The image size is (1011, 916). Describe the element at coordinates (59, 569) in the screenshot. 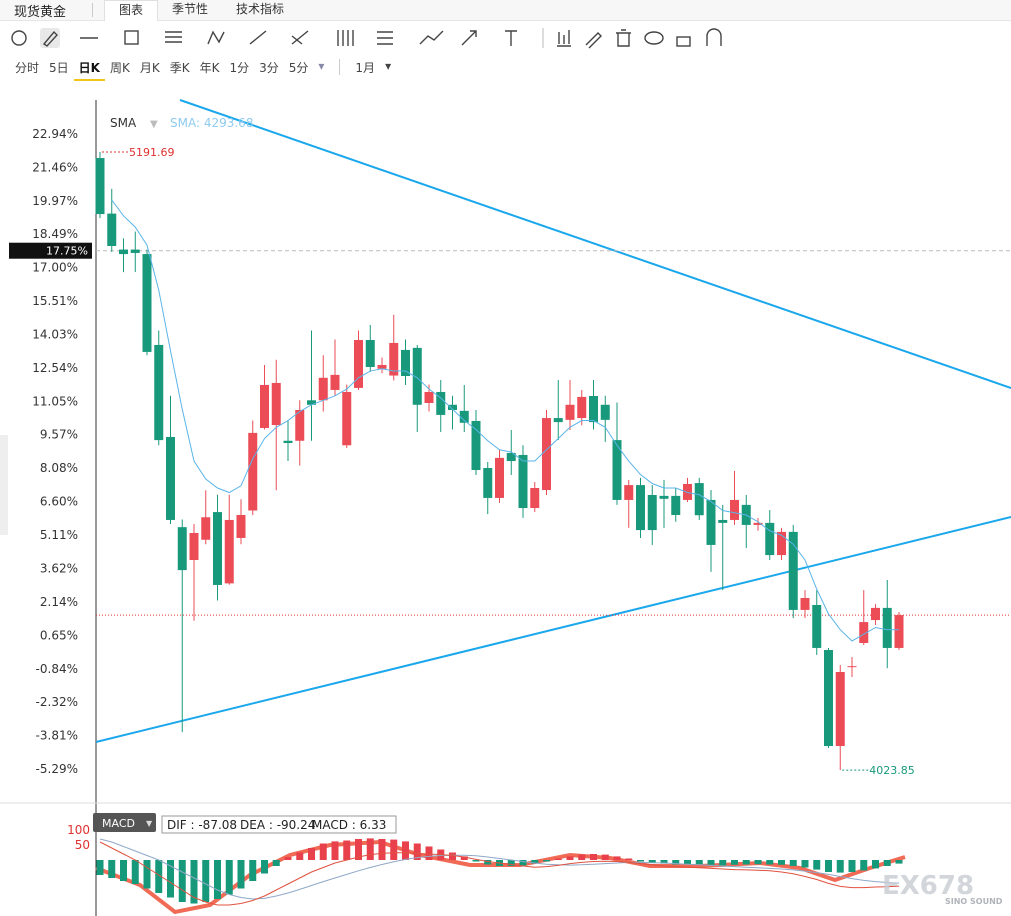

I see `y-tick-label: 3.62%` at that location.